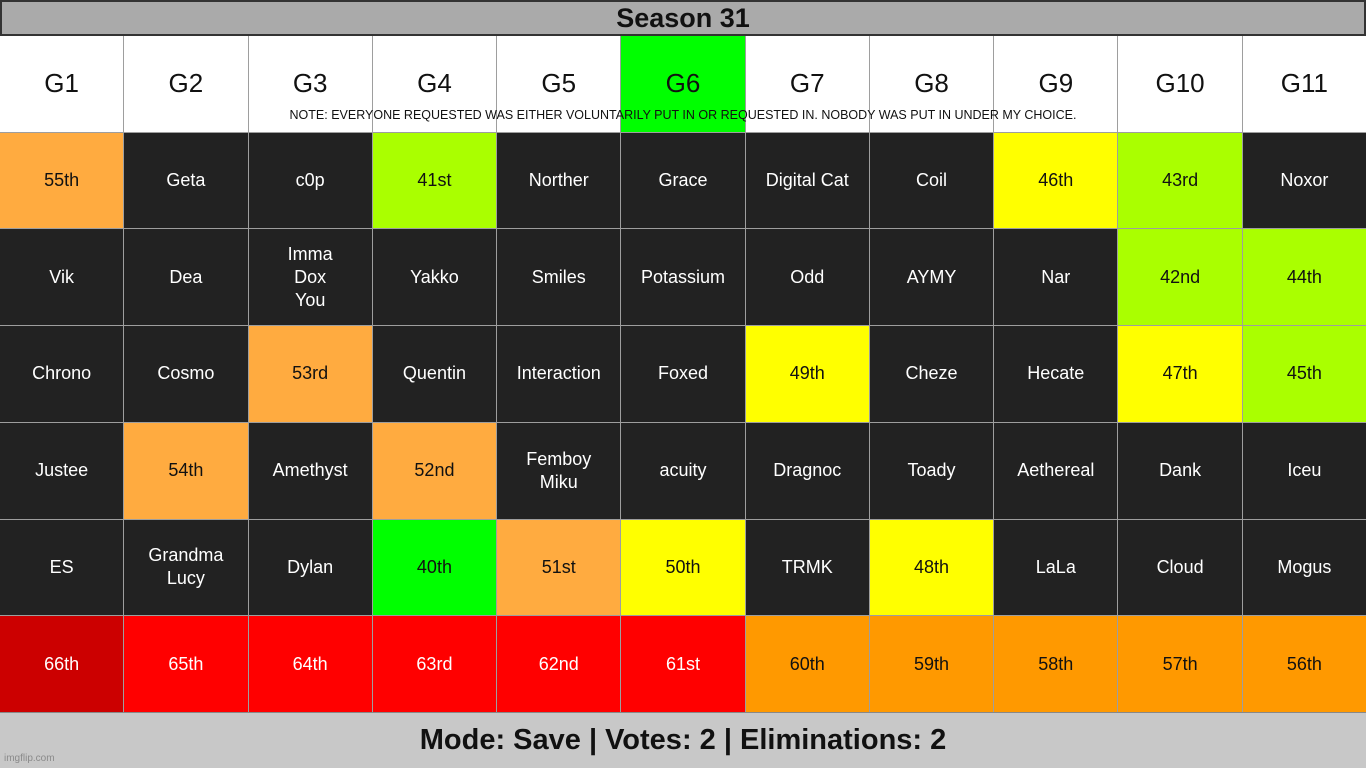  Describe the element at coordinates (434, 470) in the screenshot. I see `grid-cell-r4-c4: 52nd` at that location.